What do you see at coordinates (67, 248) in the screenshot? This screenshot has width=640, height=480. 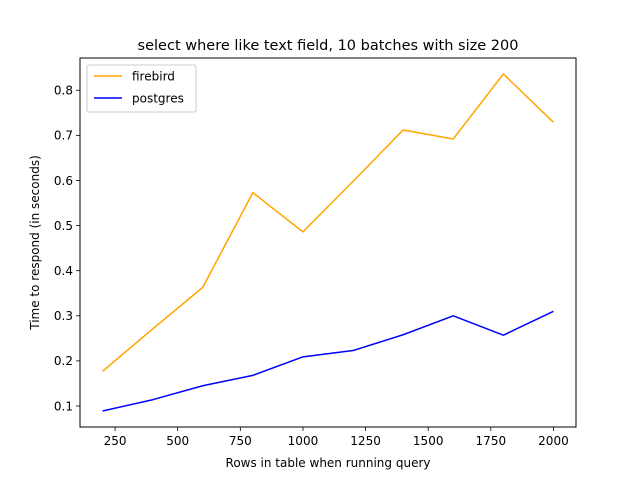 I see `y-axis: 0.1 0.2 0.3 0.4 0.5 0.6 0.7 0.8` at bounding box center [67, 248].